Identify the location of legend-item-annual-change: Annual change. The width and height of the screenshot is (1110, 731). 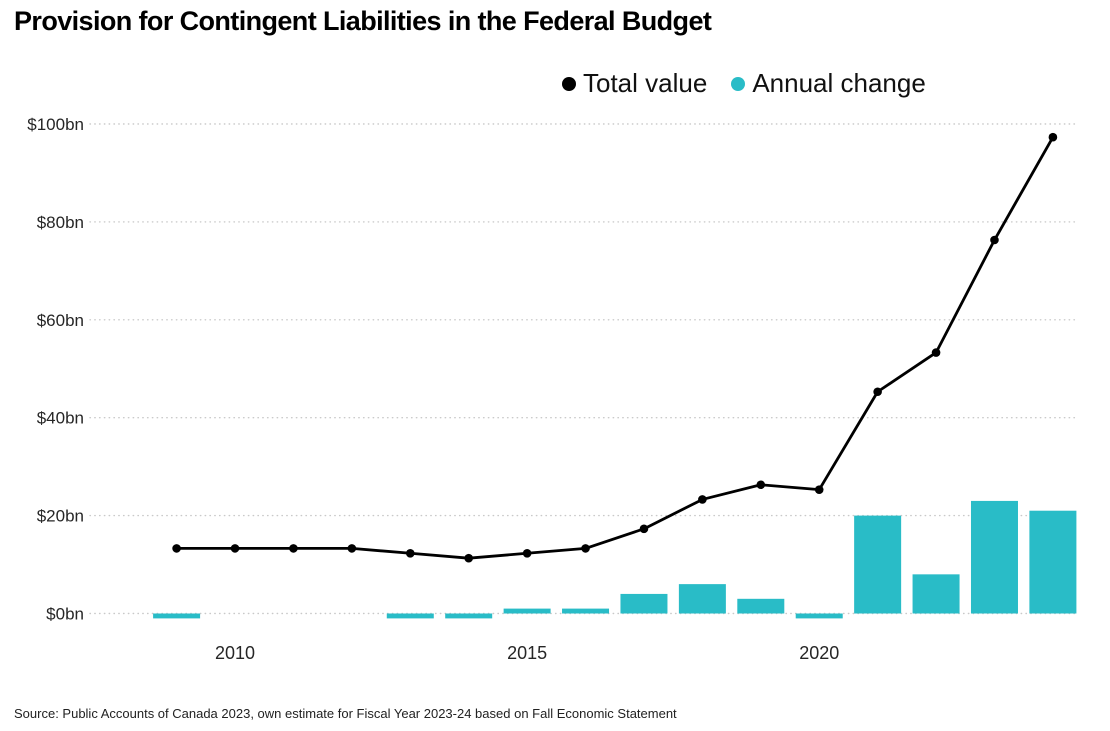
(828, 83).